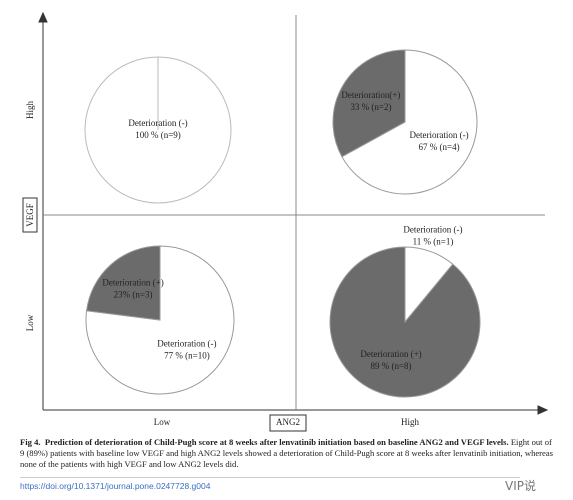 This screenshot has height=500, width=573. I want to click on slice-label: Deterioration(+), so click(370, 95).